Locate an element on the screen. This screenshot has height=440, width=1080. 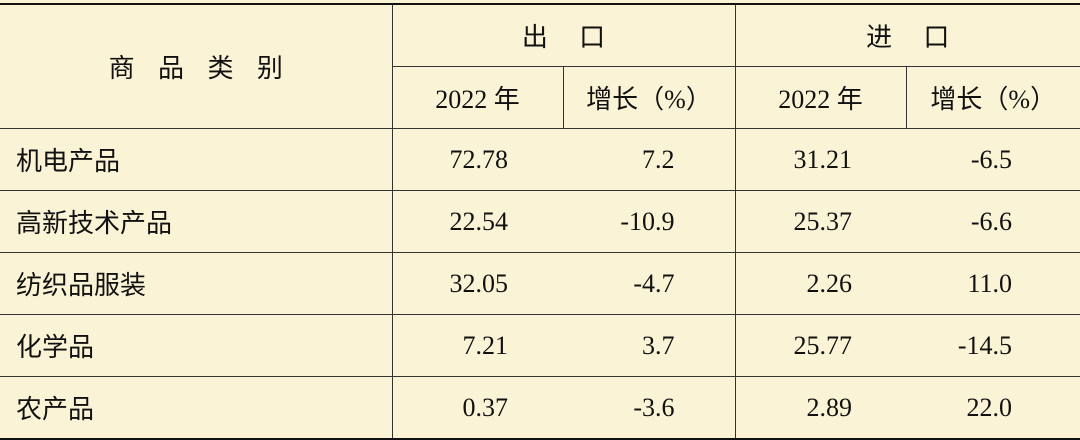
data-row: 高新技术产品 22.54 -10.9 25.37 -6.6 is located at coordinates (540, 221).